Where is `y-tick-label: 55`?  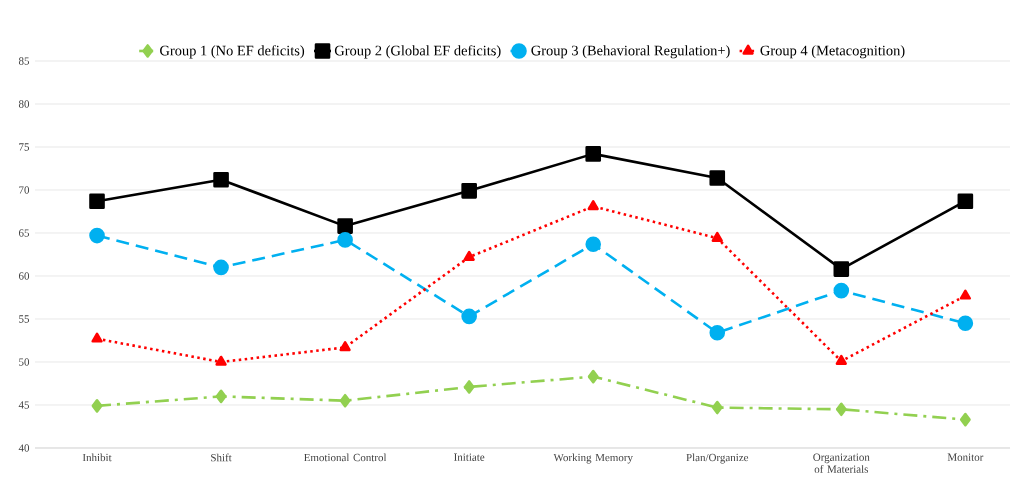
y-tick-label: 55 is located at coordinates (24, 319).